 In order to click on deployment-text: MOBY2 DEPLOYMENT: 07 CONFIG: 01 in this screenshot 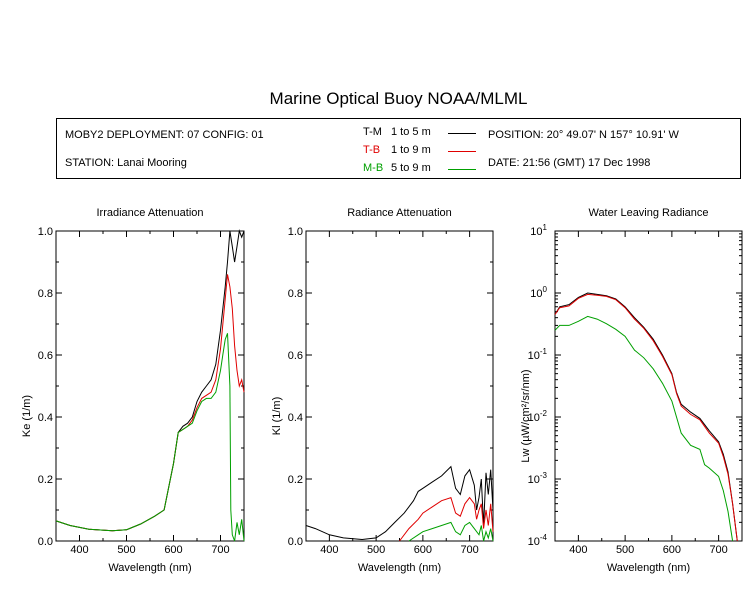, I will do `click(164, 135)`.